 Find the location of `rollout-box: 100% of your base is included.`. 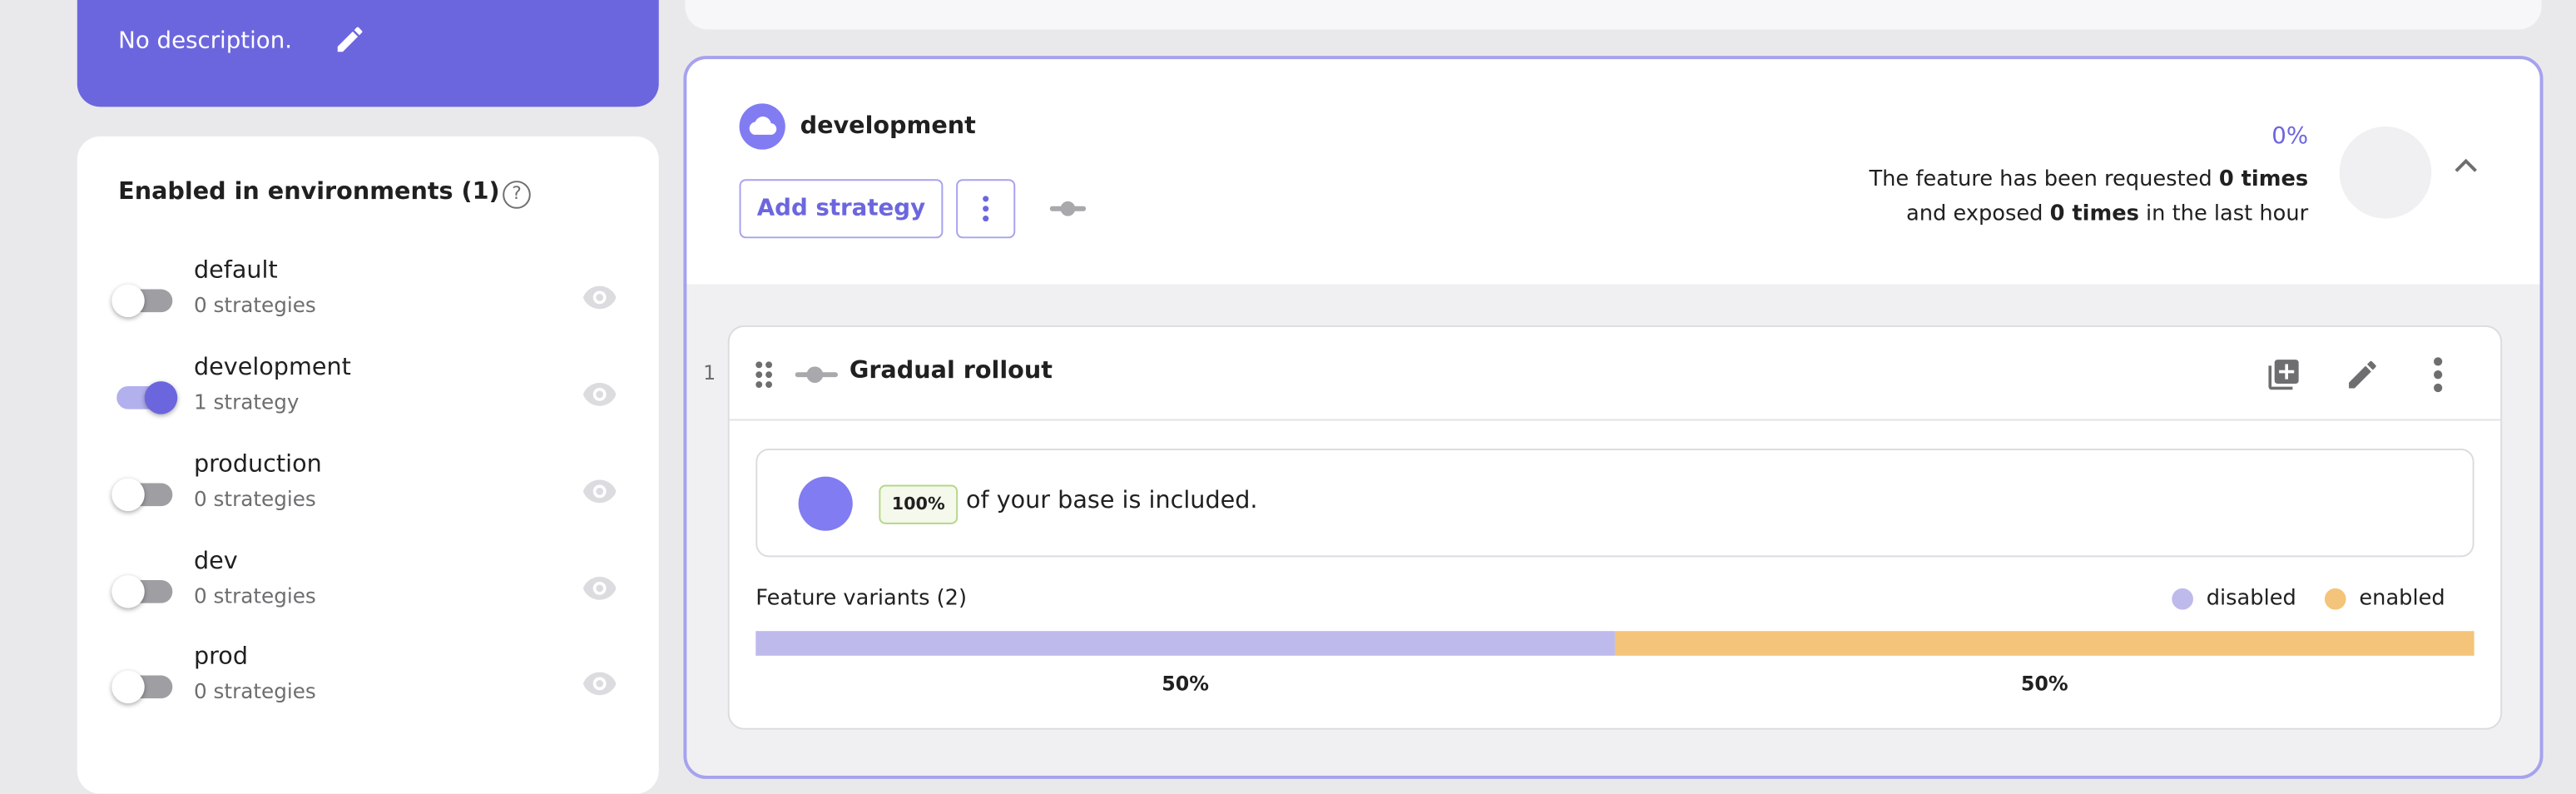

rollout-box: 100% of your base is included. is located at coordinates (1615, 503).